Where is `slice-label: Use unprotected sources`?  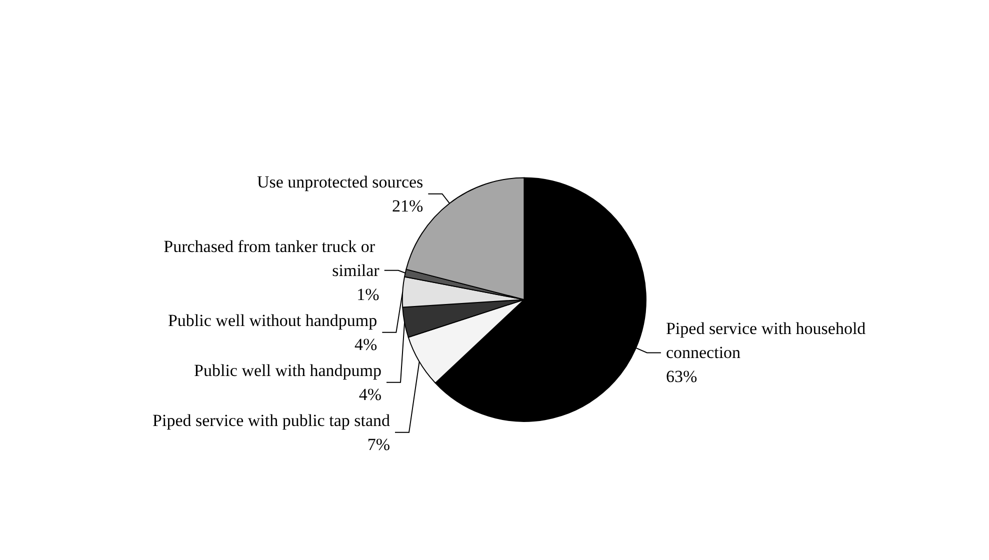
slice-label: Use unprotected sources is located at coordinates (340, 182).